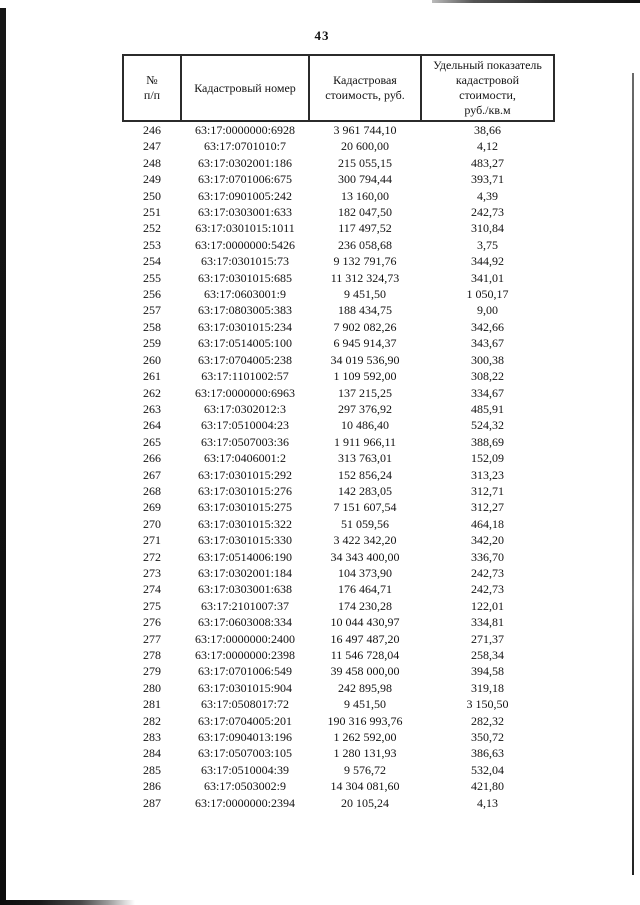  Describe the element at coordinates (67, 902) in the screenshot. I see `scan-bottom-edge-artifact` at that location.